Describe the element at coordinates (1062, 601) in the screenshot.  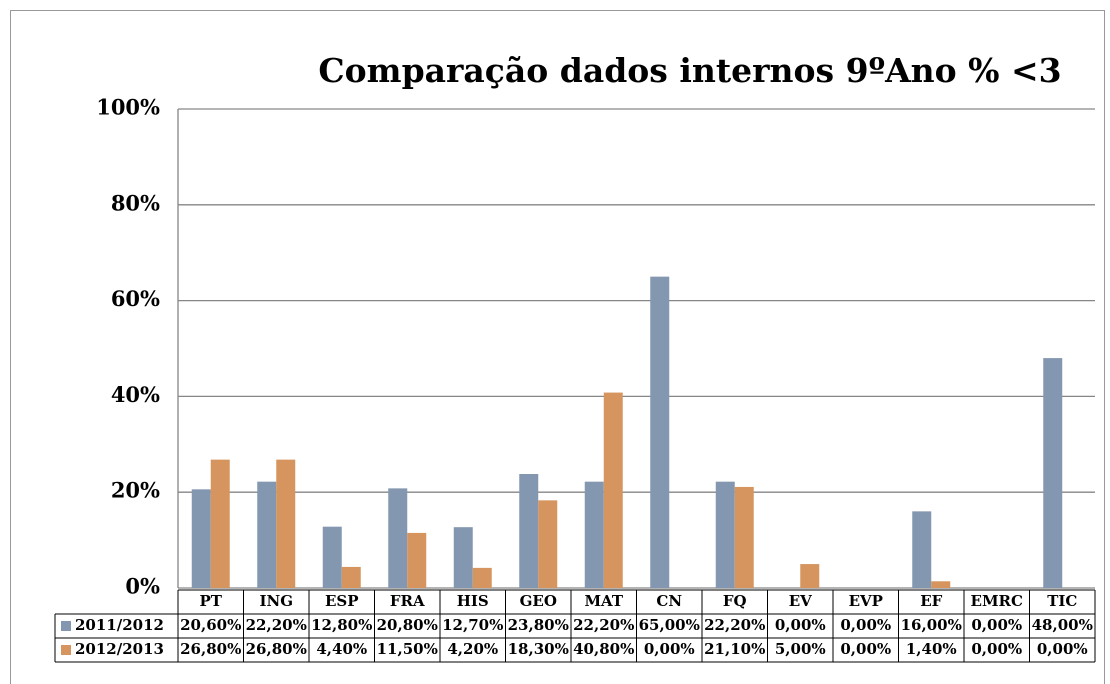
I see `x-tick-label: TIC` at that location.